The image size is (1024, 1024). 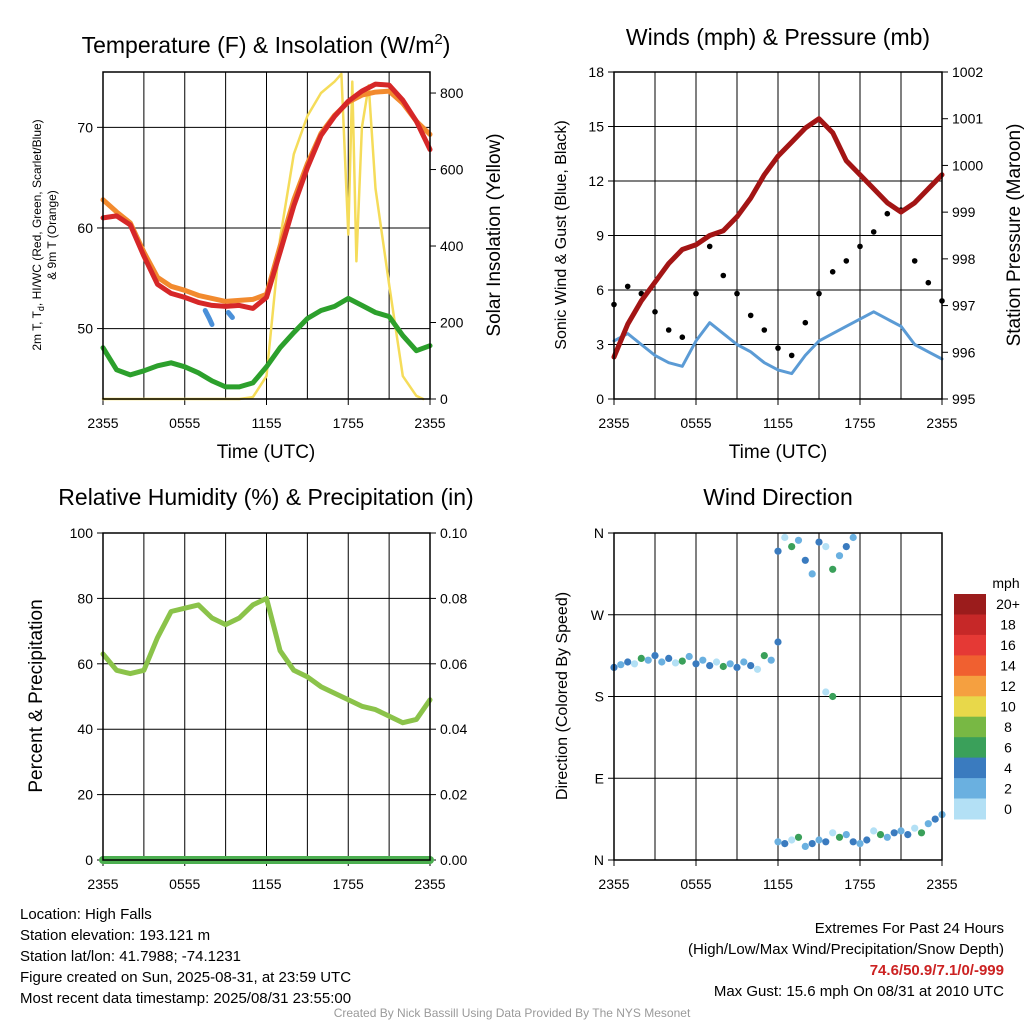 I want to click on humidity-y2tick-label: 0.08, so click(x=453, y=598).